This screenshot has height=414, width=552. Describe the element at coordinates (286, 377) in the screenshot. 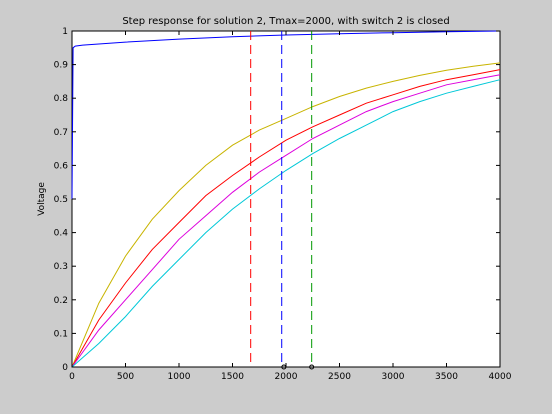

I see `x-tick-label-4: 2000` at that location.